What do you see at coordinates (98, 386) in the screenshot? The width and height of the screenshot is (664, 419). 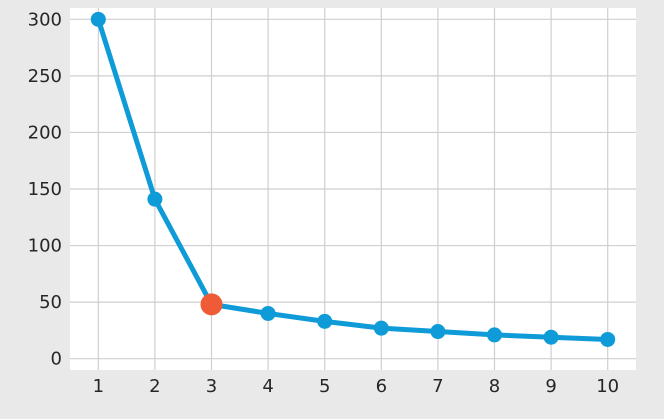 I see `x-tick-label: 1` at bounding box center [98, 386].